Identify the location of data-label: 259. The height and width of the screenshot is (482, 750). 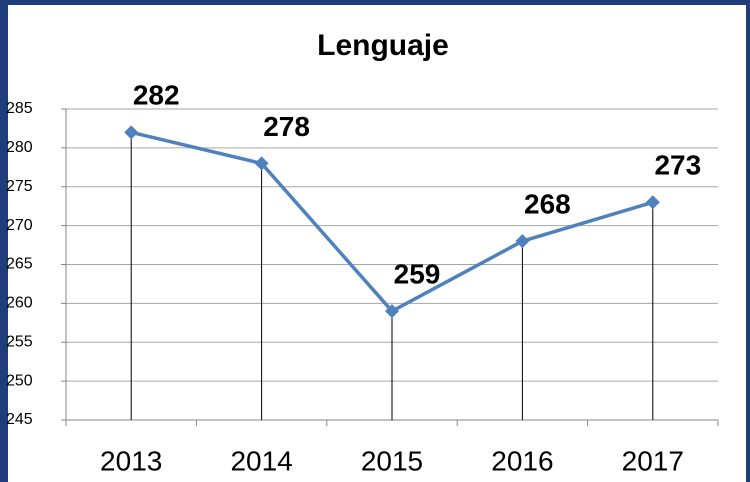
(417, 274).